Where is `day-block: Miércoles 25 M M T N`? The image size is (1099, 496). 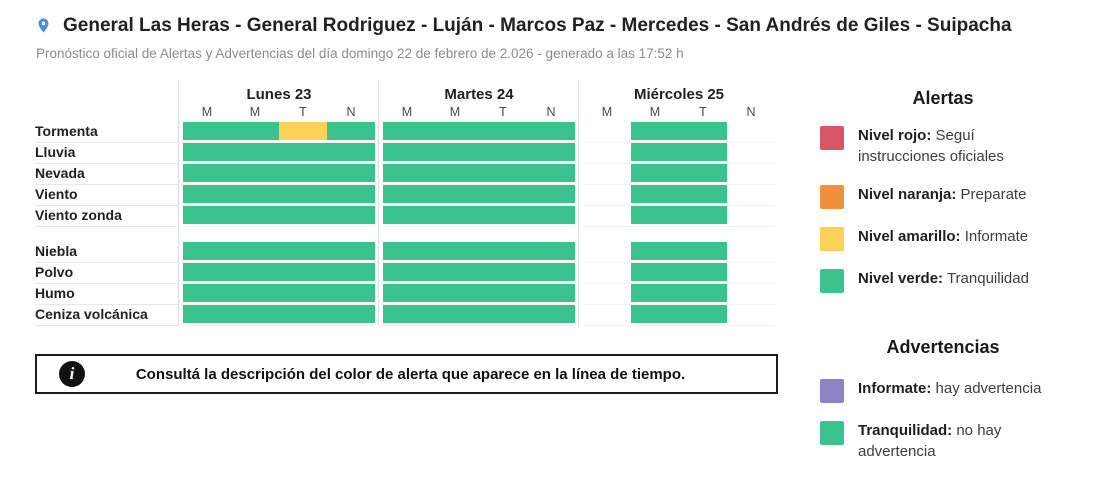 day-block: Miércoles 25 M M T N is located at coordinates (678, 204).